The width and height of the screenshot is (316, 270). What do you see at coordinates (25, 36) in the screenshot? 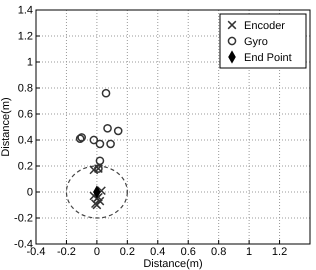
I see `y-tick-label: 1.2` at bounding box center [25, 36].